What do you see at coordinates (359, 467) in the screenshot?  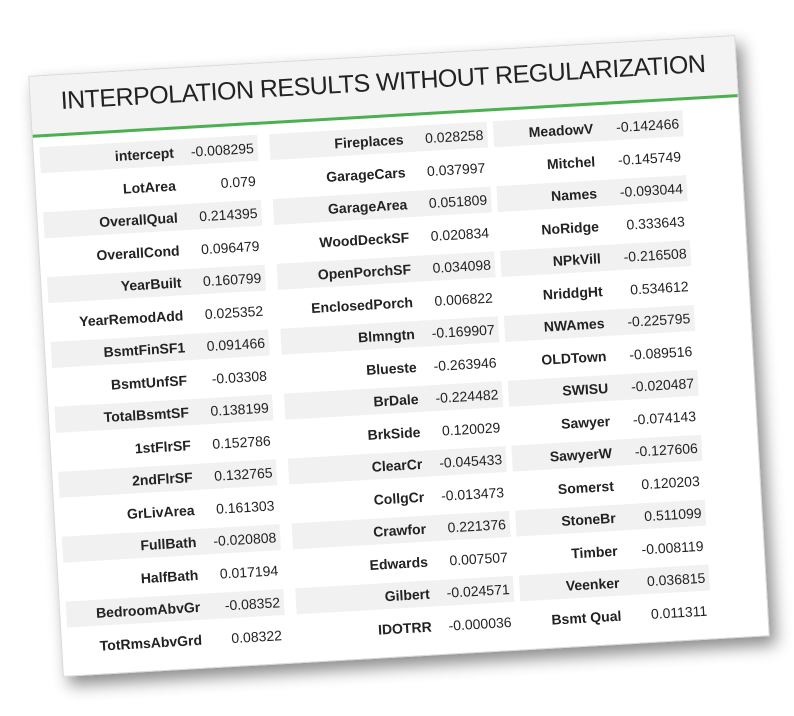 I see `coef-name: ClearCr` at bounding box center [359, 467].